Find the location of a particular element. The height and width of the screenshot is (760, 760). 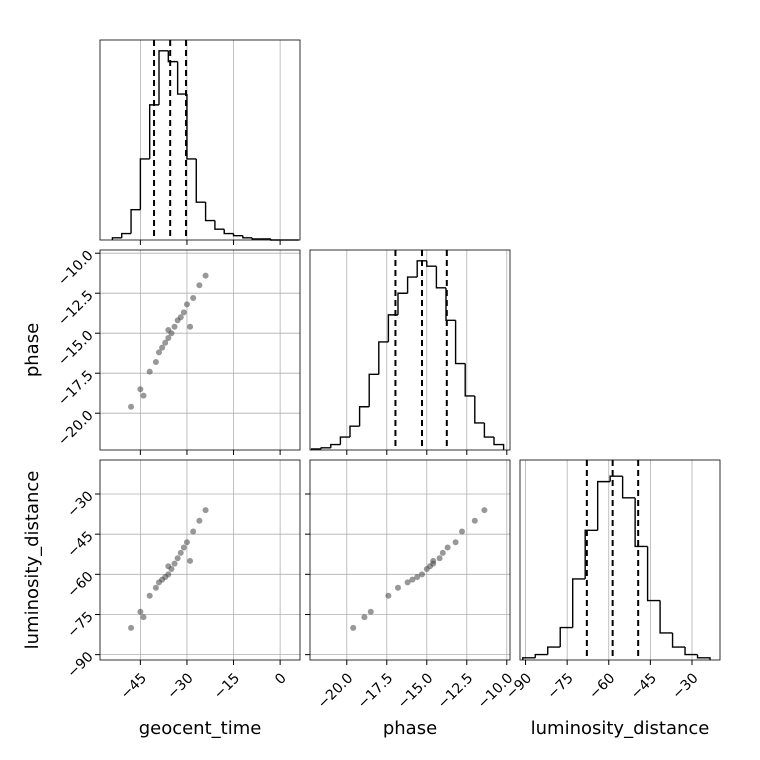

x-tick-label: −12.5 is located at coordinates (456, 691).